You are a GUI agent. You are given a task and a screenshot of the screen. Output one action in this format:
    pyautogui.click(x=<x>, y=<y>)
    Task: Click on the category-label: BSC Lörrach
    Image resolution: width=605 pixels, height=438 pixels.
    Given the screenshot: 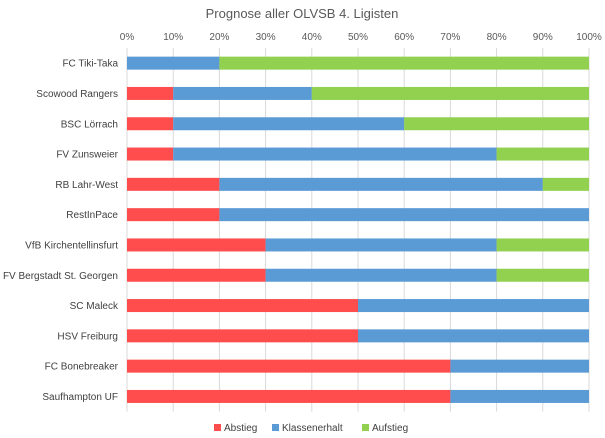 What is the action you would take?
    pyautogui.click(x=89, y=124)
    